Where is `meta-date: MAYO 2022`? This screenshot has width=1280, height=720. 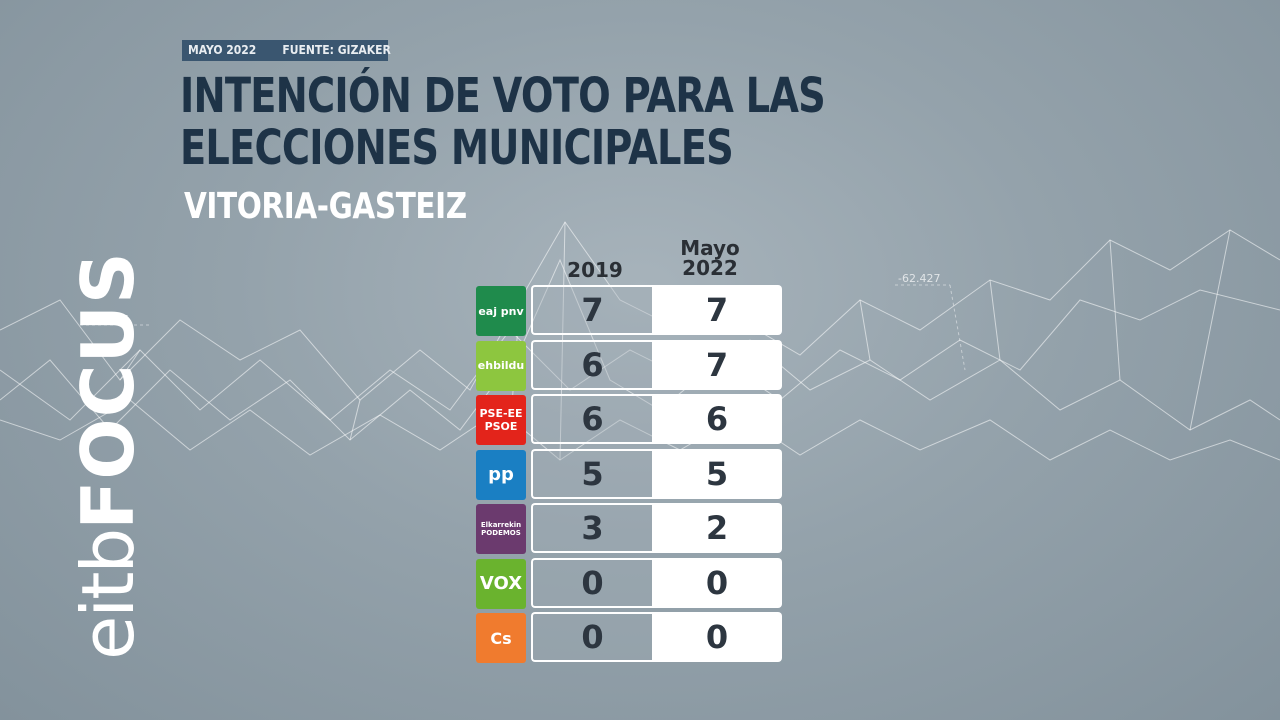
meta-date: MAYO 2022 is located at coordinates (222, 50).